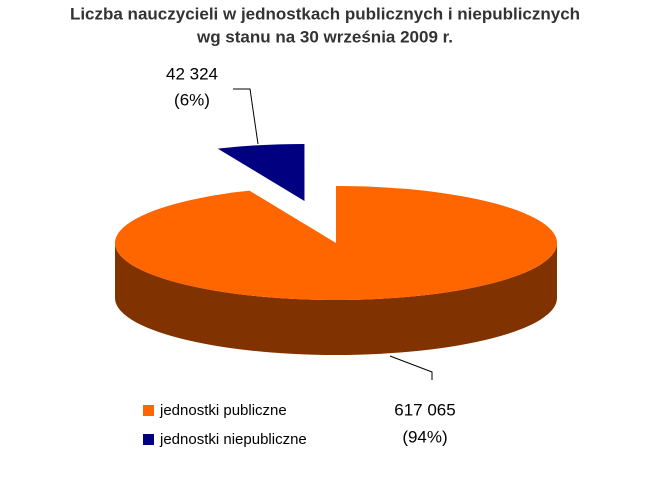  Describe the element at coordinates (223, 410) in the screenshot. I see `legend-label: jednostki publiczne` at that location.